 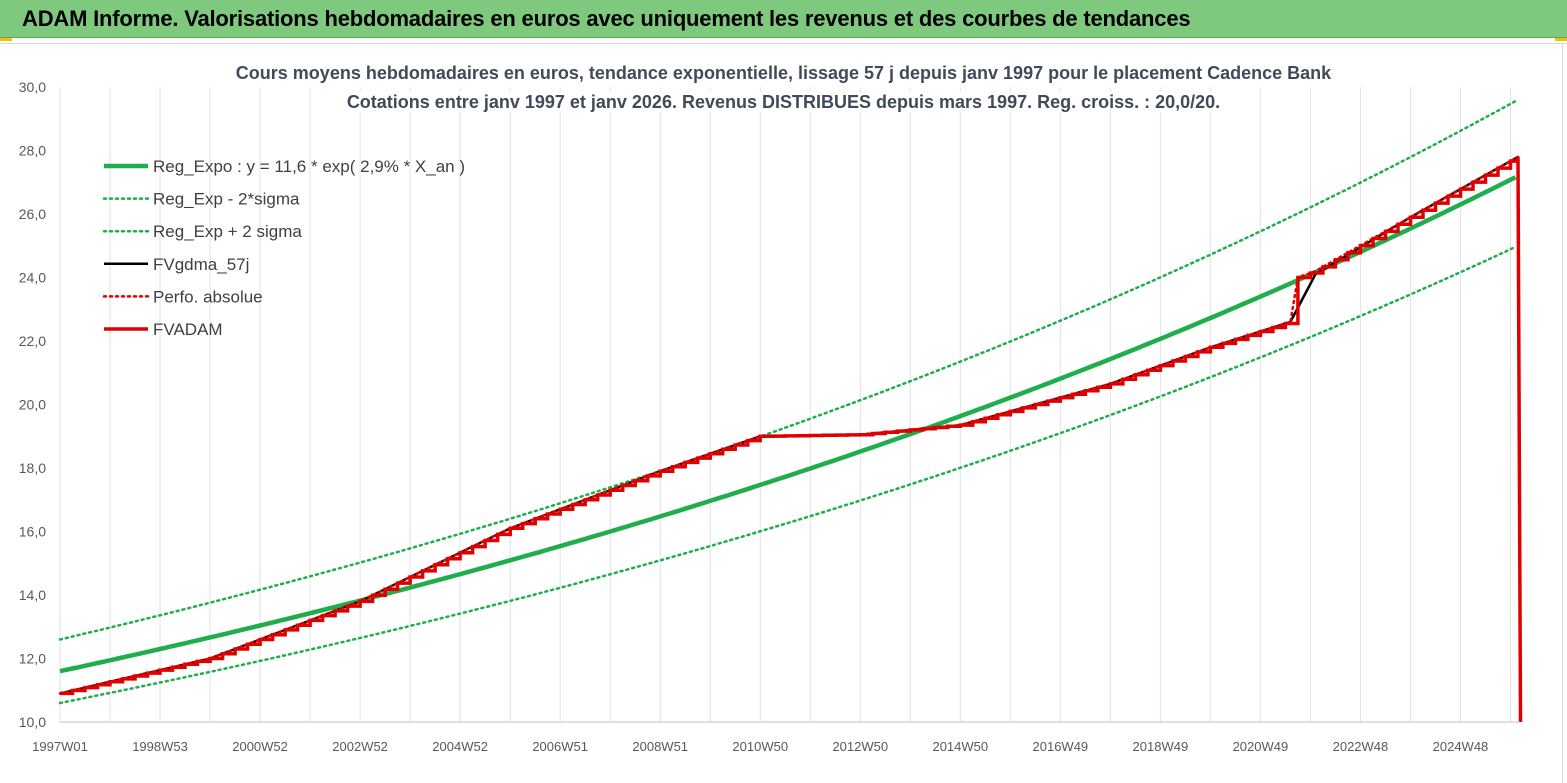 What do you see at coordinates (160, 746) in the screenshot?
I see `x-tick-label: 1998W53` at bounding box center [160, 746].